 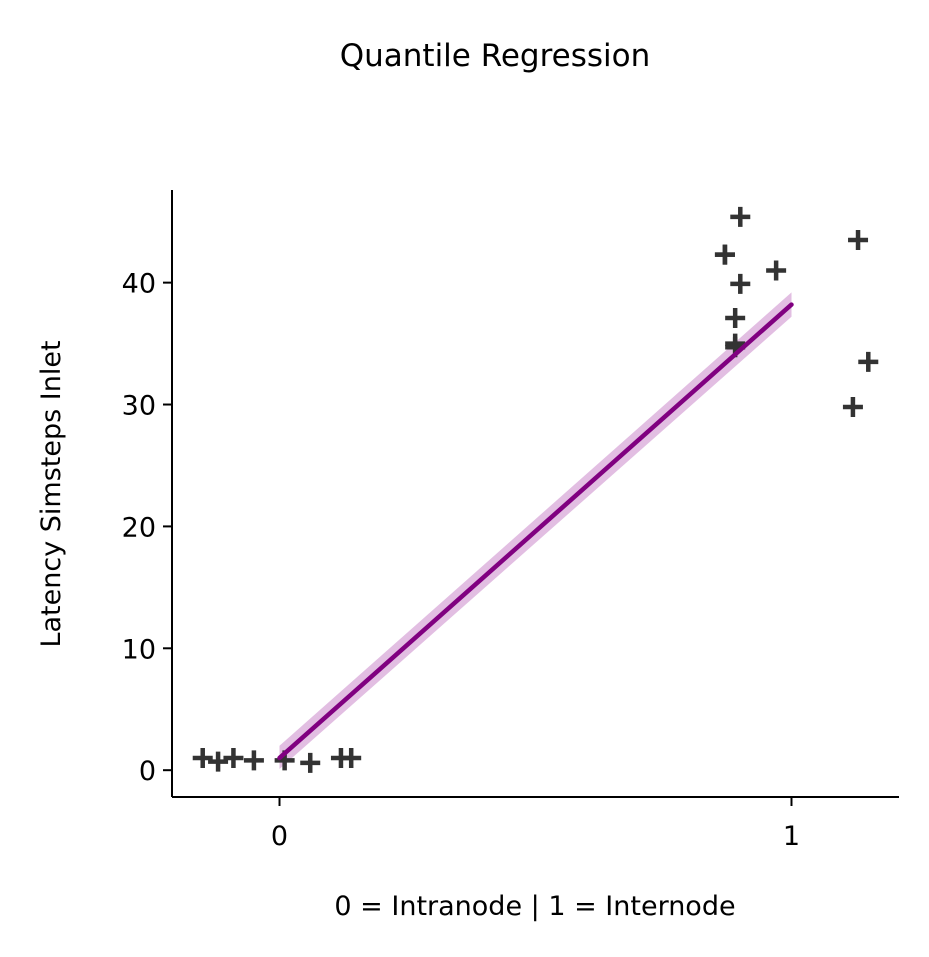 What do you see at coordinates (139, 406) in the screenshot?
I see `y-tick-label: 30` at bounding box center [139, 406].